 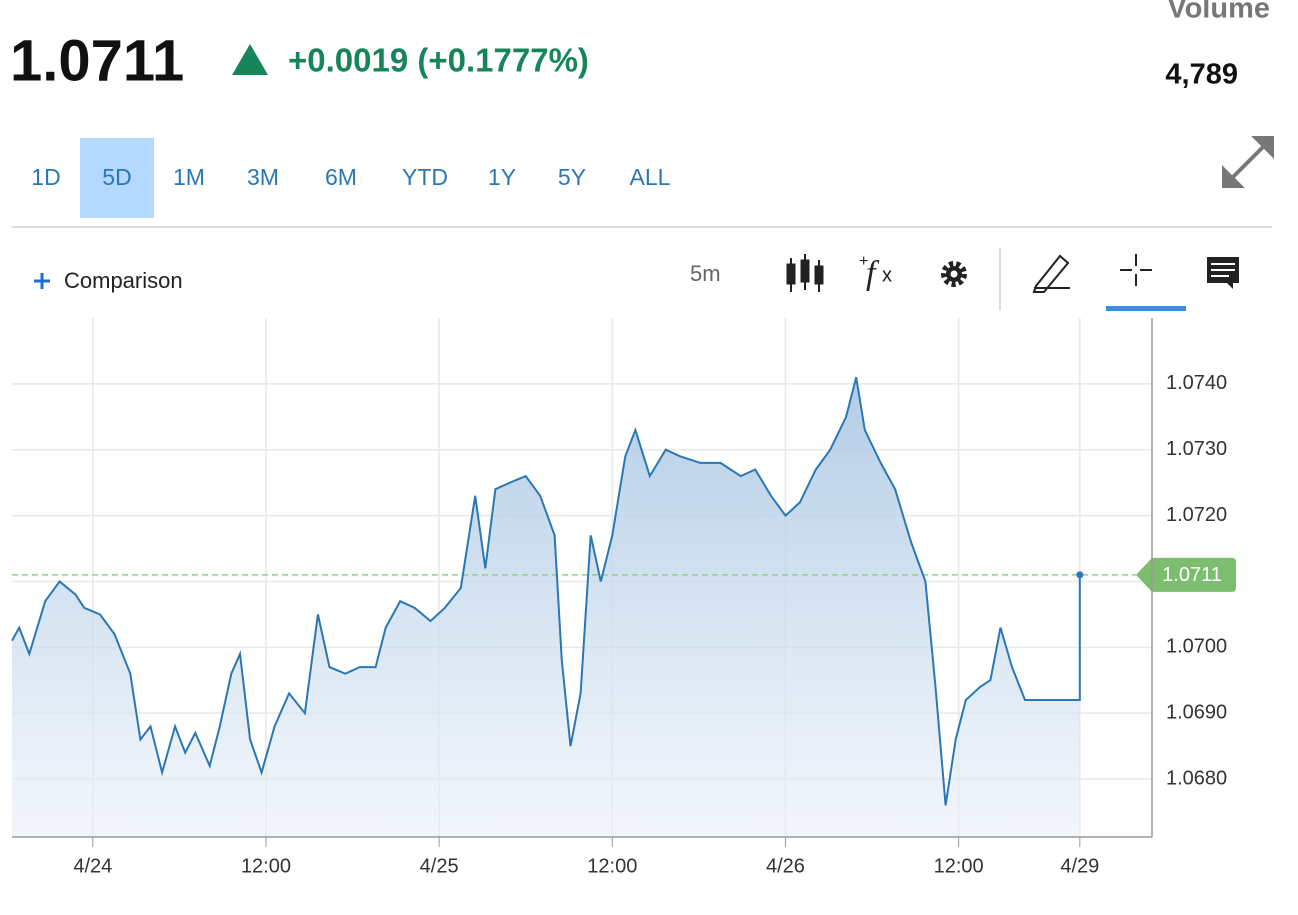 I want to click on svg-text: f, so click(x=873, y=273).